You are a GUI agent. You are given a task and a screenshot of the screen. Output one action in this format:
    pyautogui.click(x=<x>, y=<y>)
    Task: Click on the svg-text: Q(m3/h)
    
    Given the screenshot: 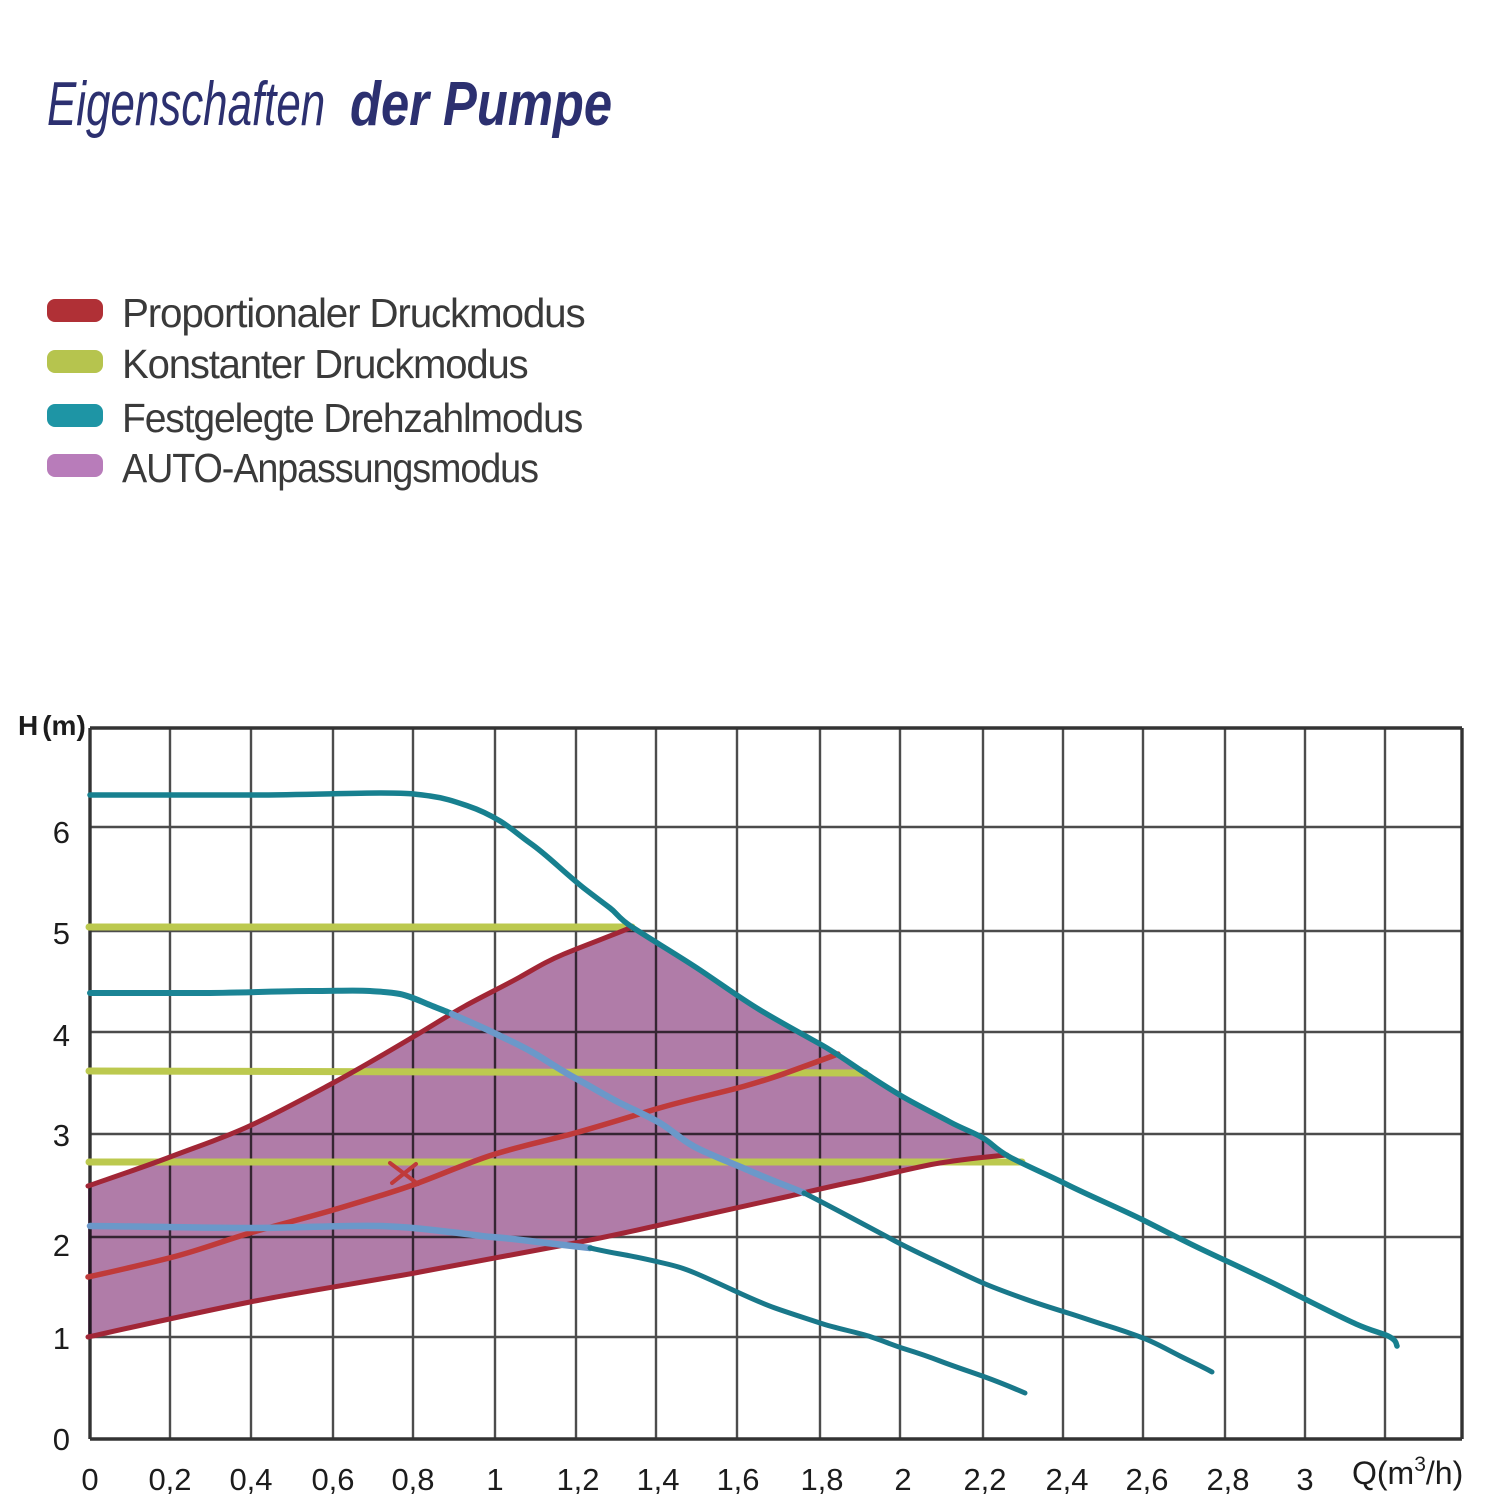 What is the action you would take?
    pyautogui.click(x=1407, y=1472)
    